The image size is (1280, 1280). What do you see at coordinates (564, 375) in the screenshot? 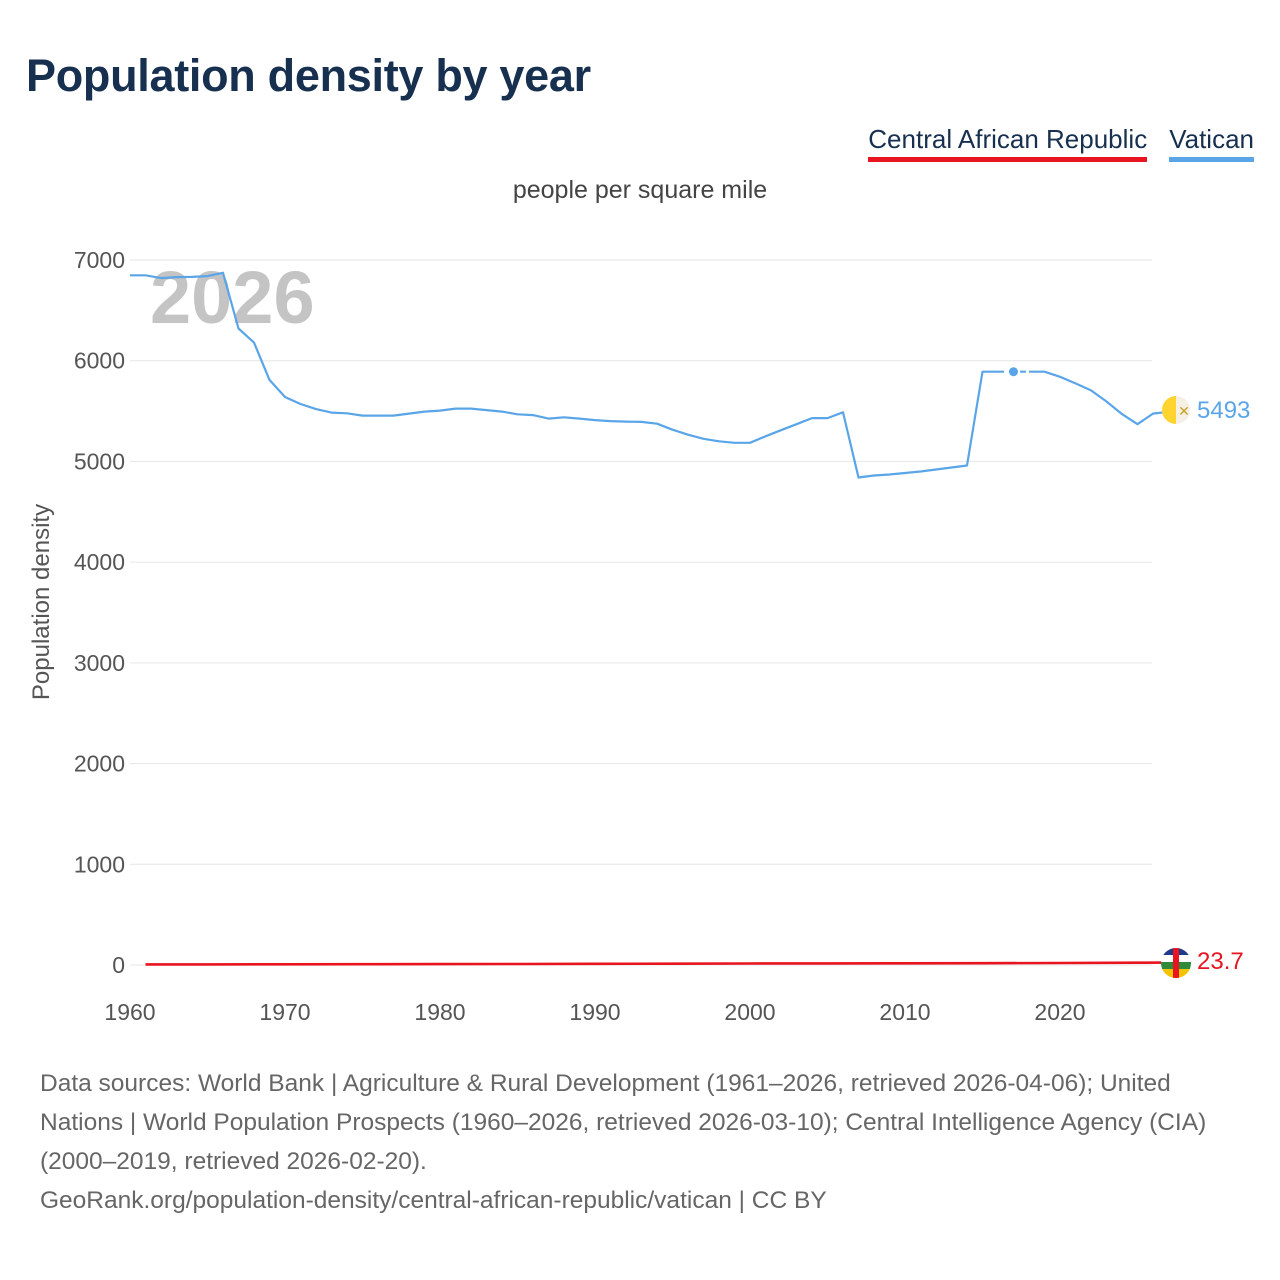
I see `vatican-line` at bounding box center [564, 375].